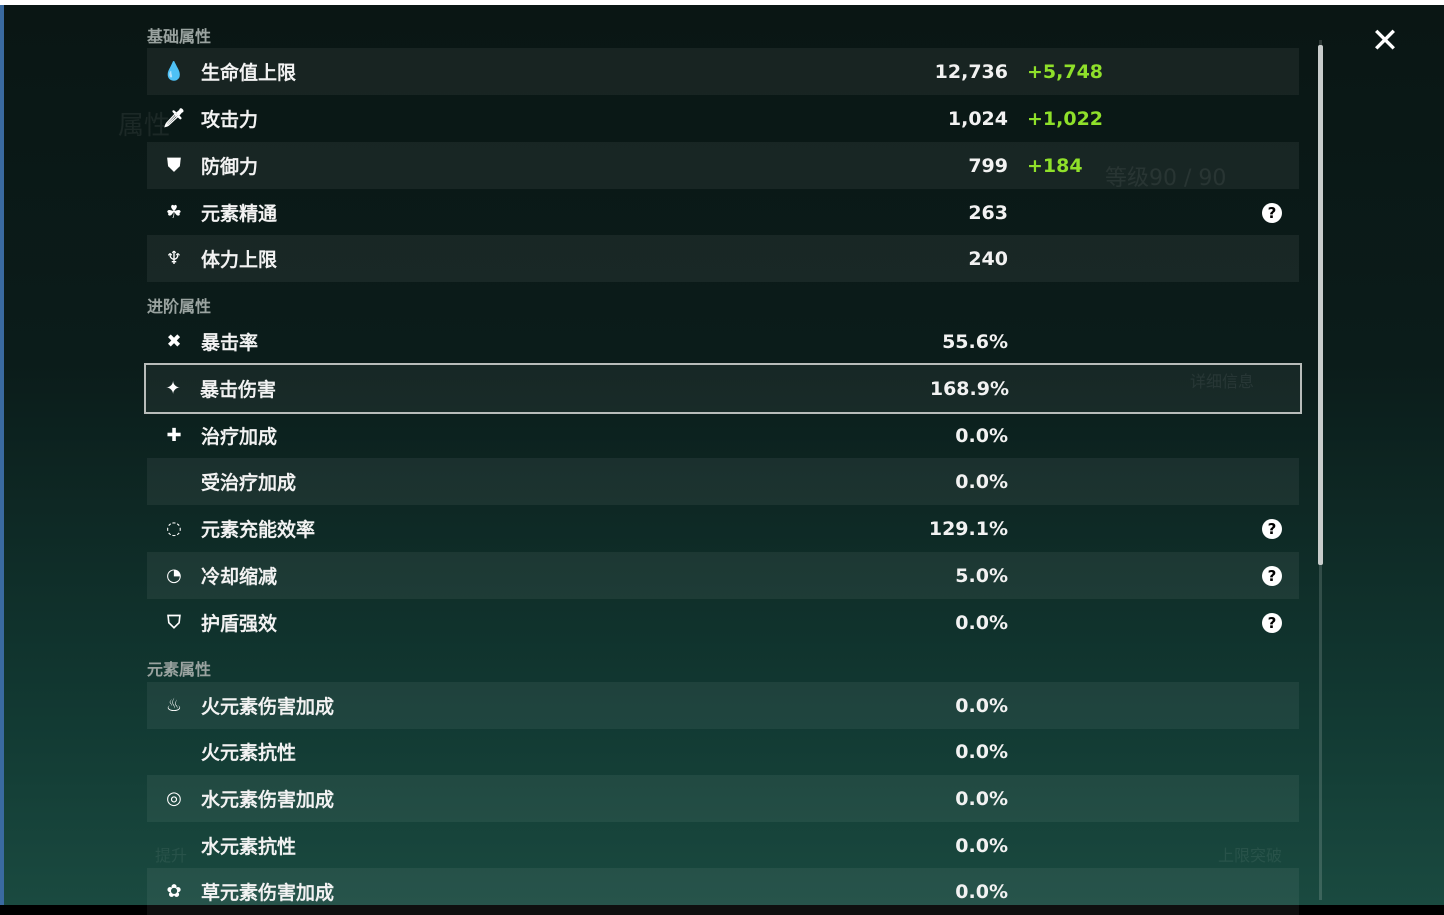  Describe the element at coordinates (174, 528) in the screenshot. I see `energy-recharge-icon: ◌` at that location.